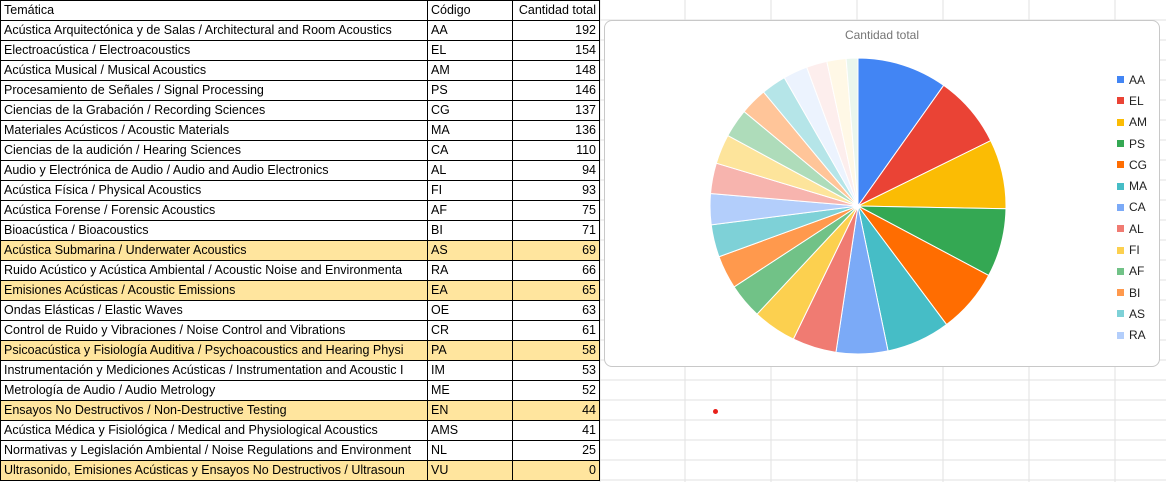 The image size is (1166, 482). Describe the element at coordinates (470, 50) in the screenshot. I see `cell-codigo: EL` at that location.